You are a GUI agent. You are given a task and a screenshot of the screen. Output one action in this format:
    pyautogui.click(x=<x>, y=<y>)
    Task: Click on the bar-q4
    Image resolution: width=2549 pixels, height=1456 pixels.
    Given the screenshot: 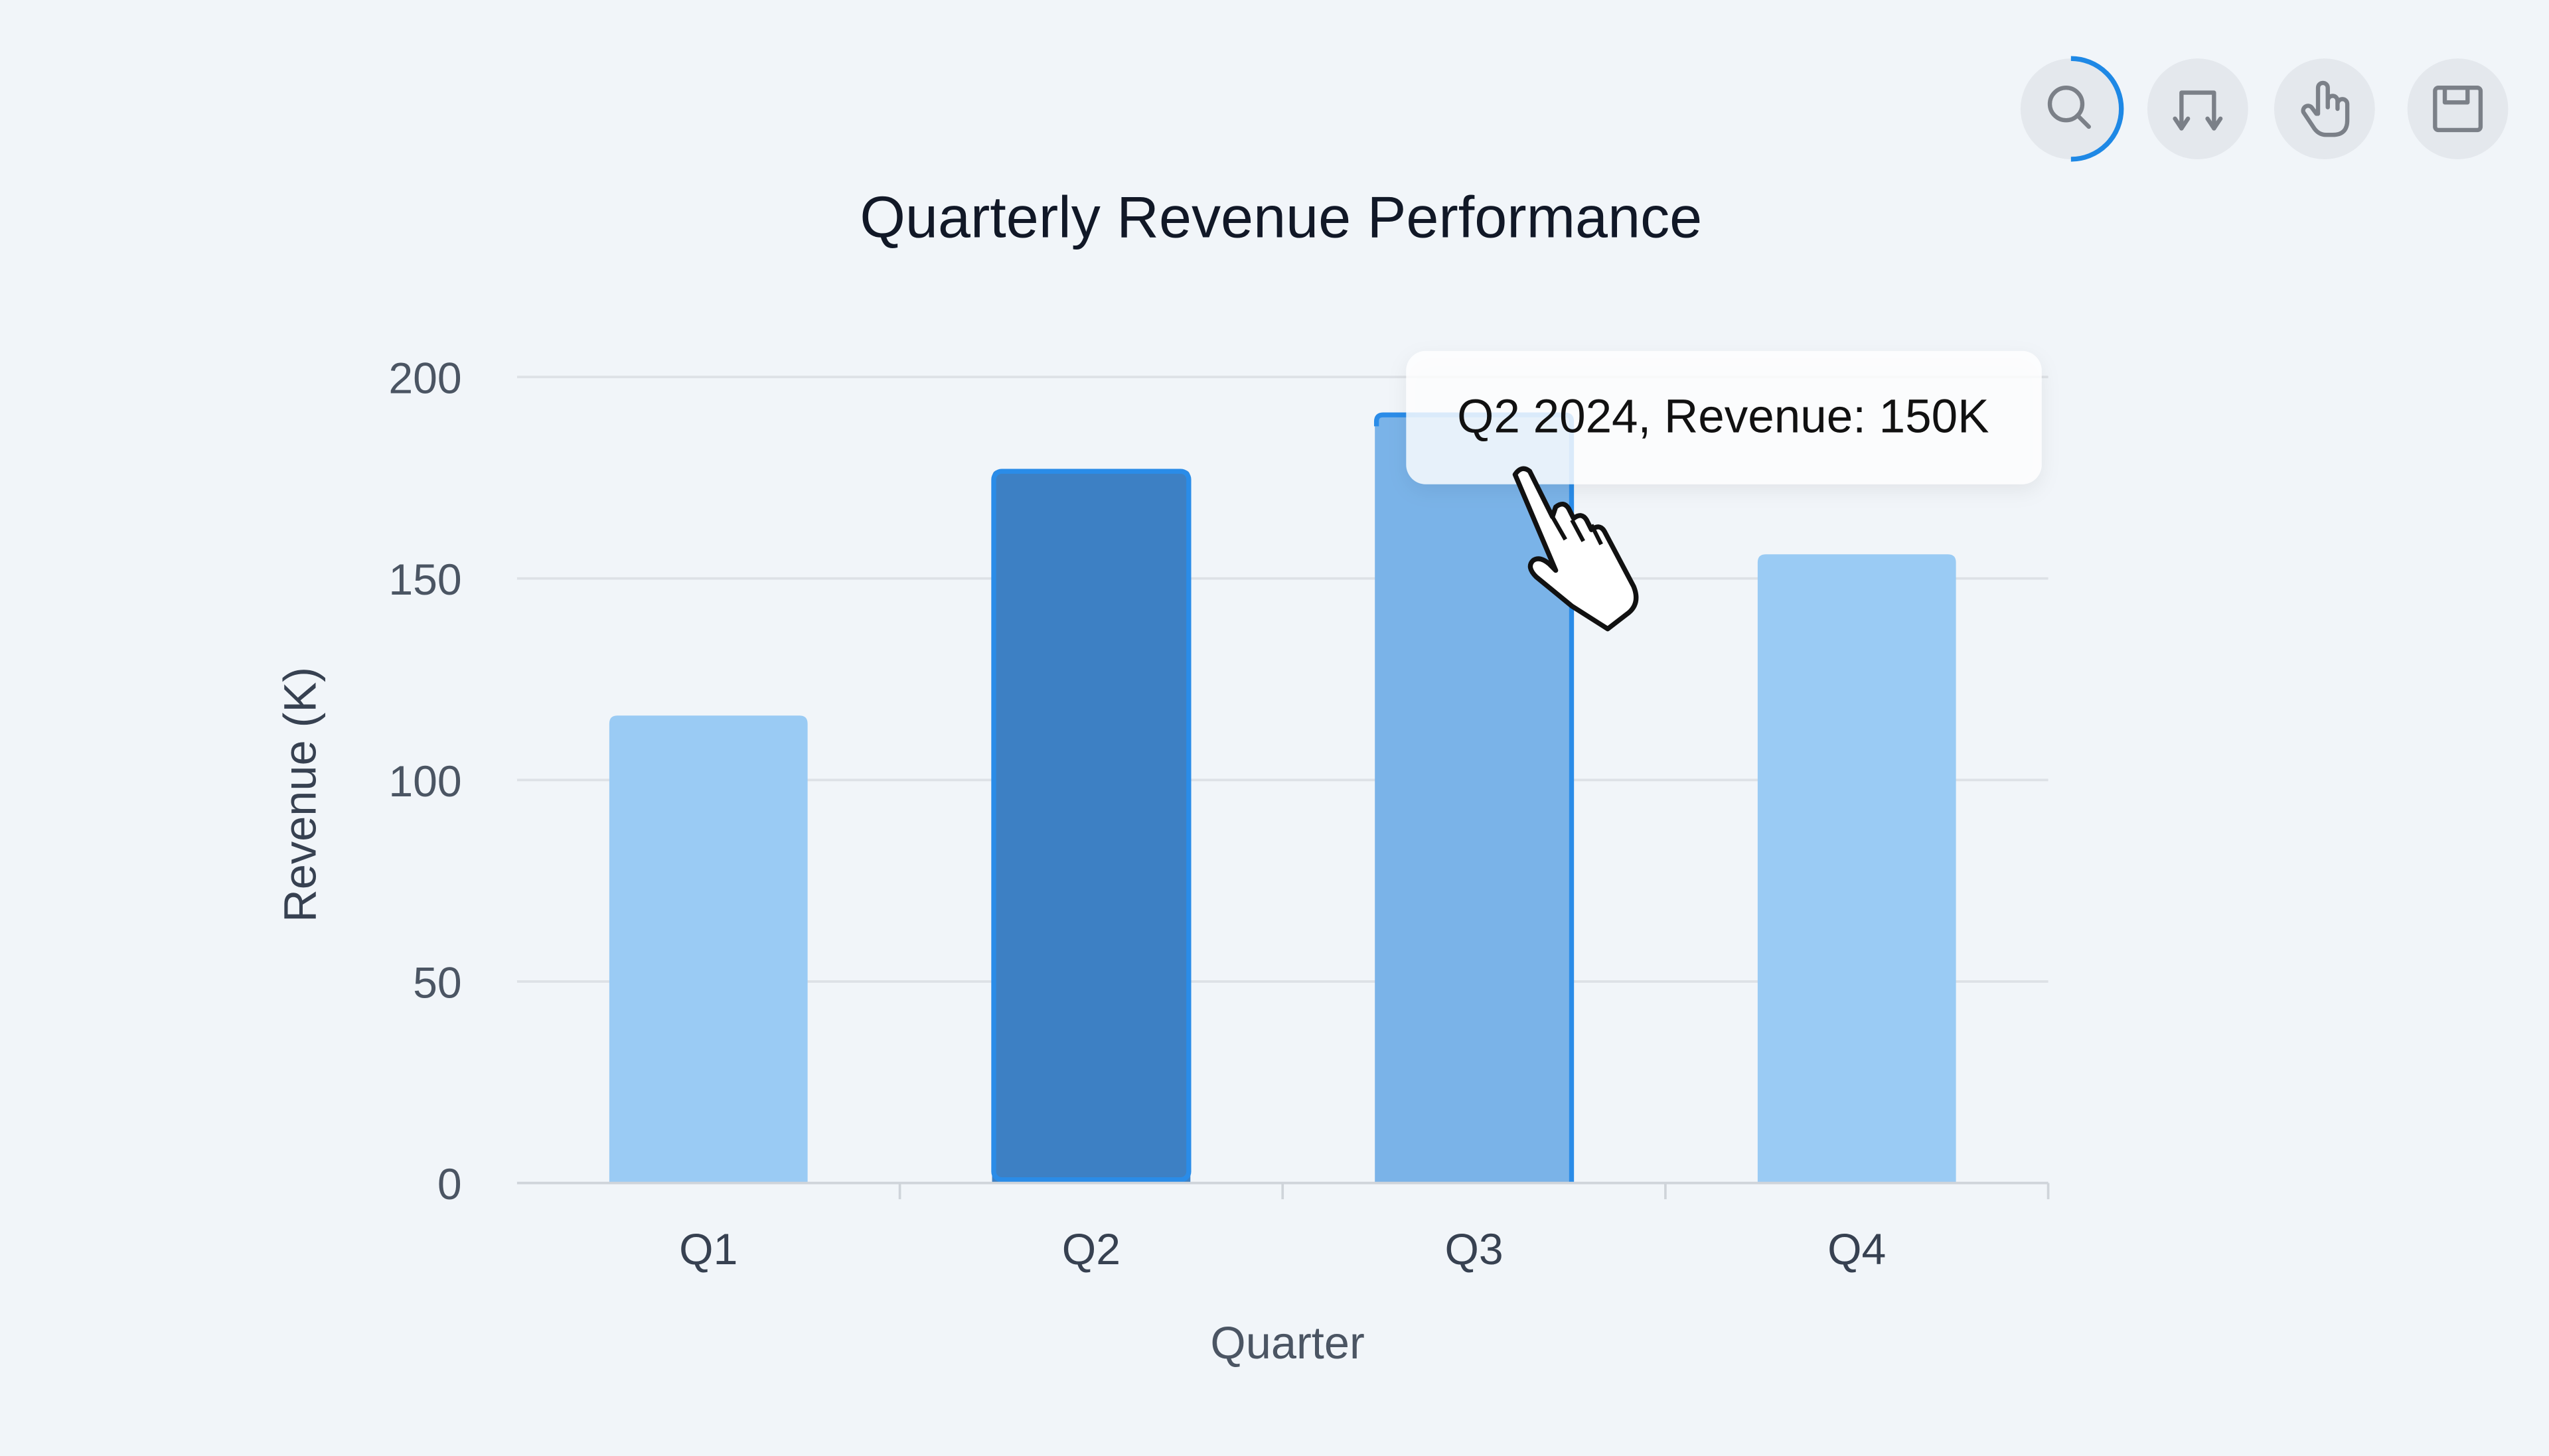 What is the action you would take?
    pyautogui.click(x=1856, y=868)
    